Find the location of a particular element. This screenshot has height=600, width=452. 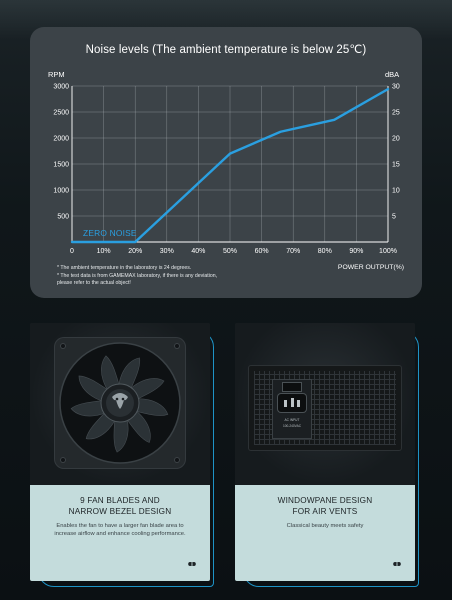

y-left-tick-label: 1500 is located at coordinates (61, 165).